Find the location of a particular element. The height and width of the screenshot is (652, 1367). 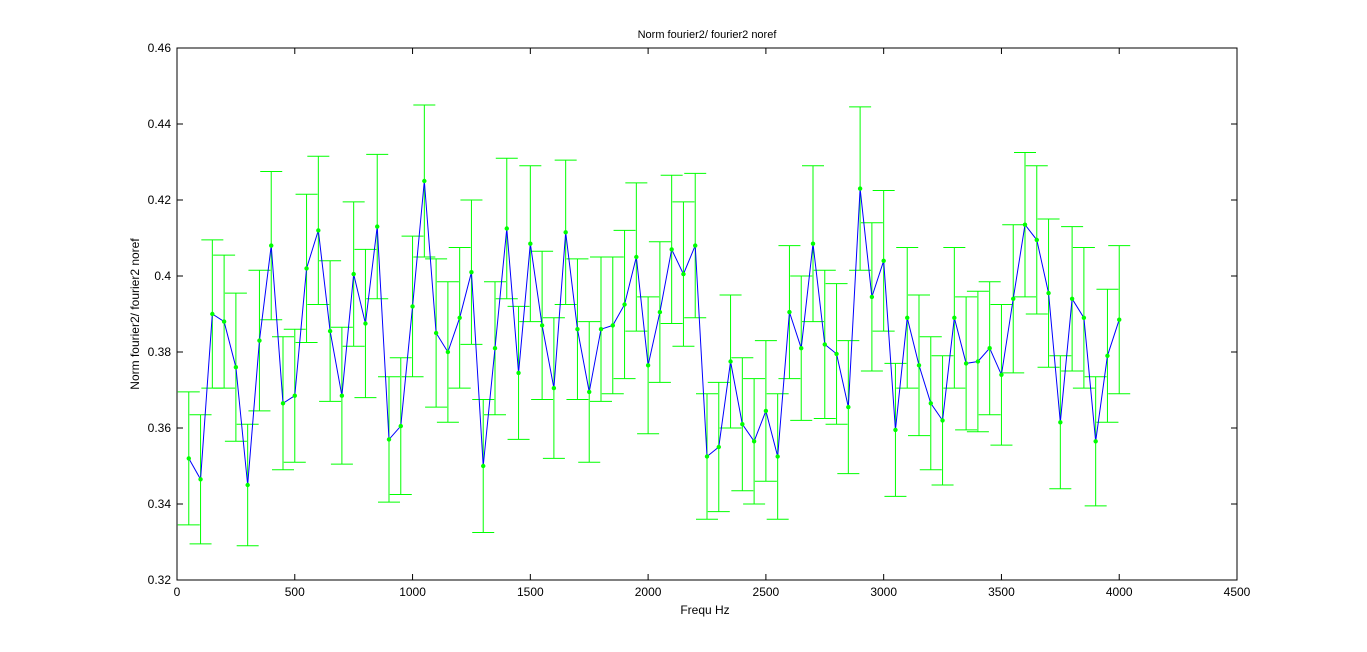

x-tick-label: 0 is located at coordinates (177, 592).